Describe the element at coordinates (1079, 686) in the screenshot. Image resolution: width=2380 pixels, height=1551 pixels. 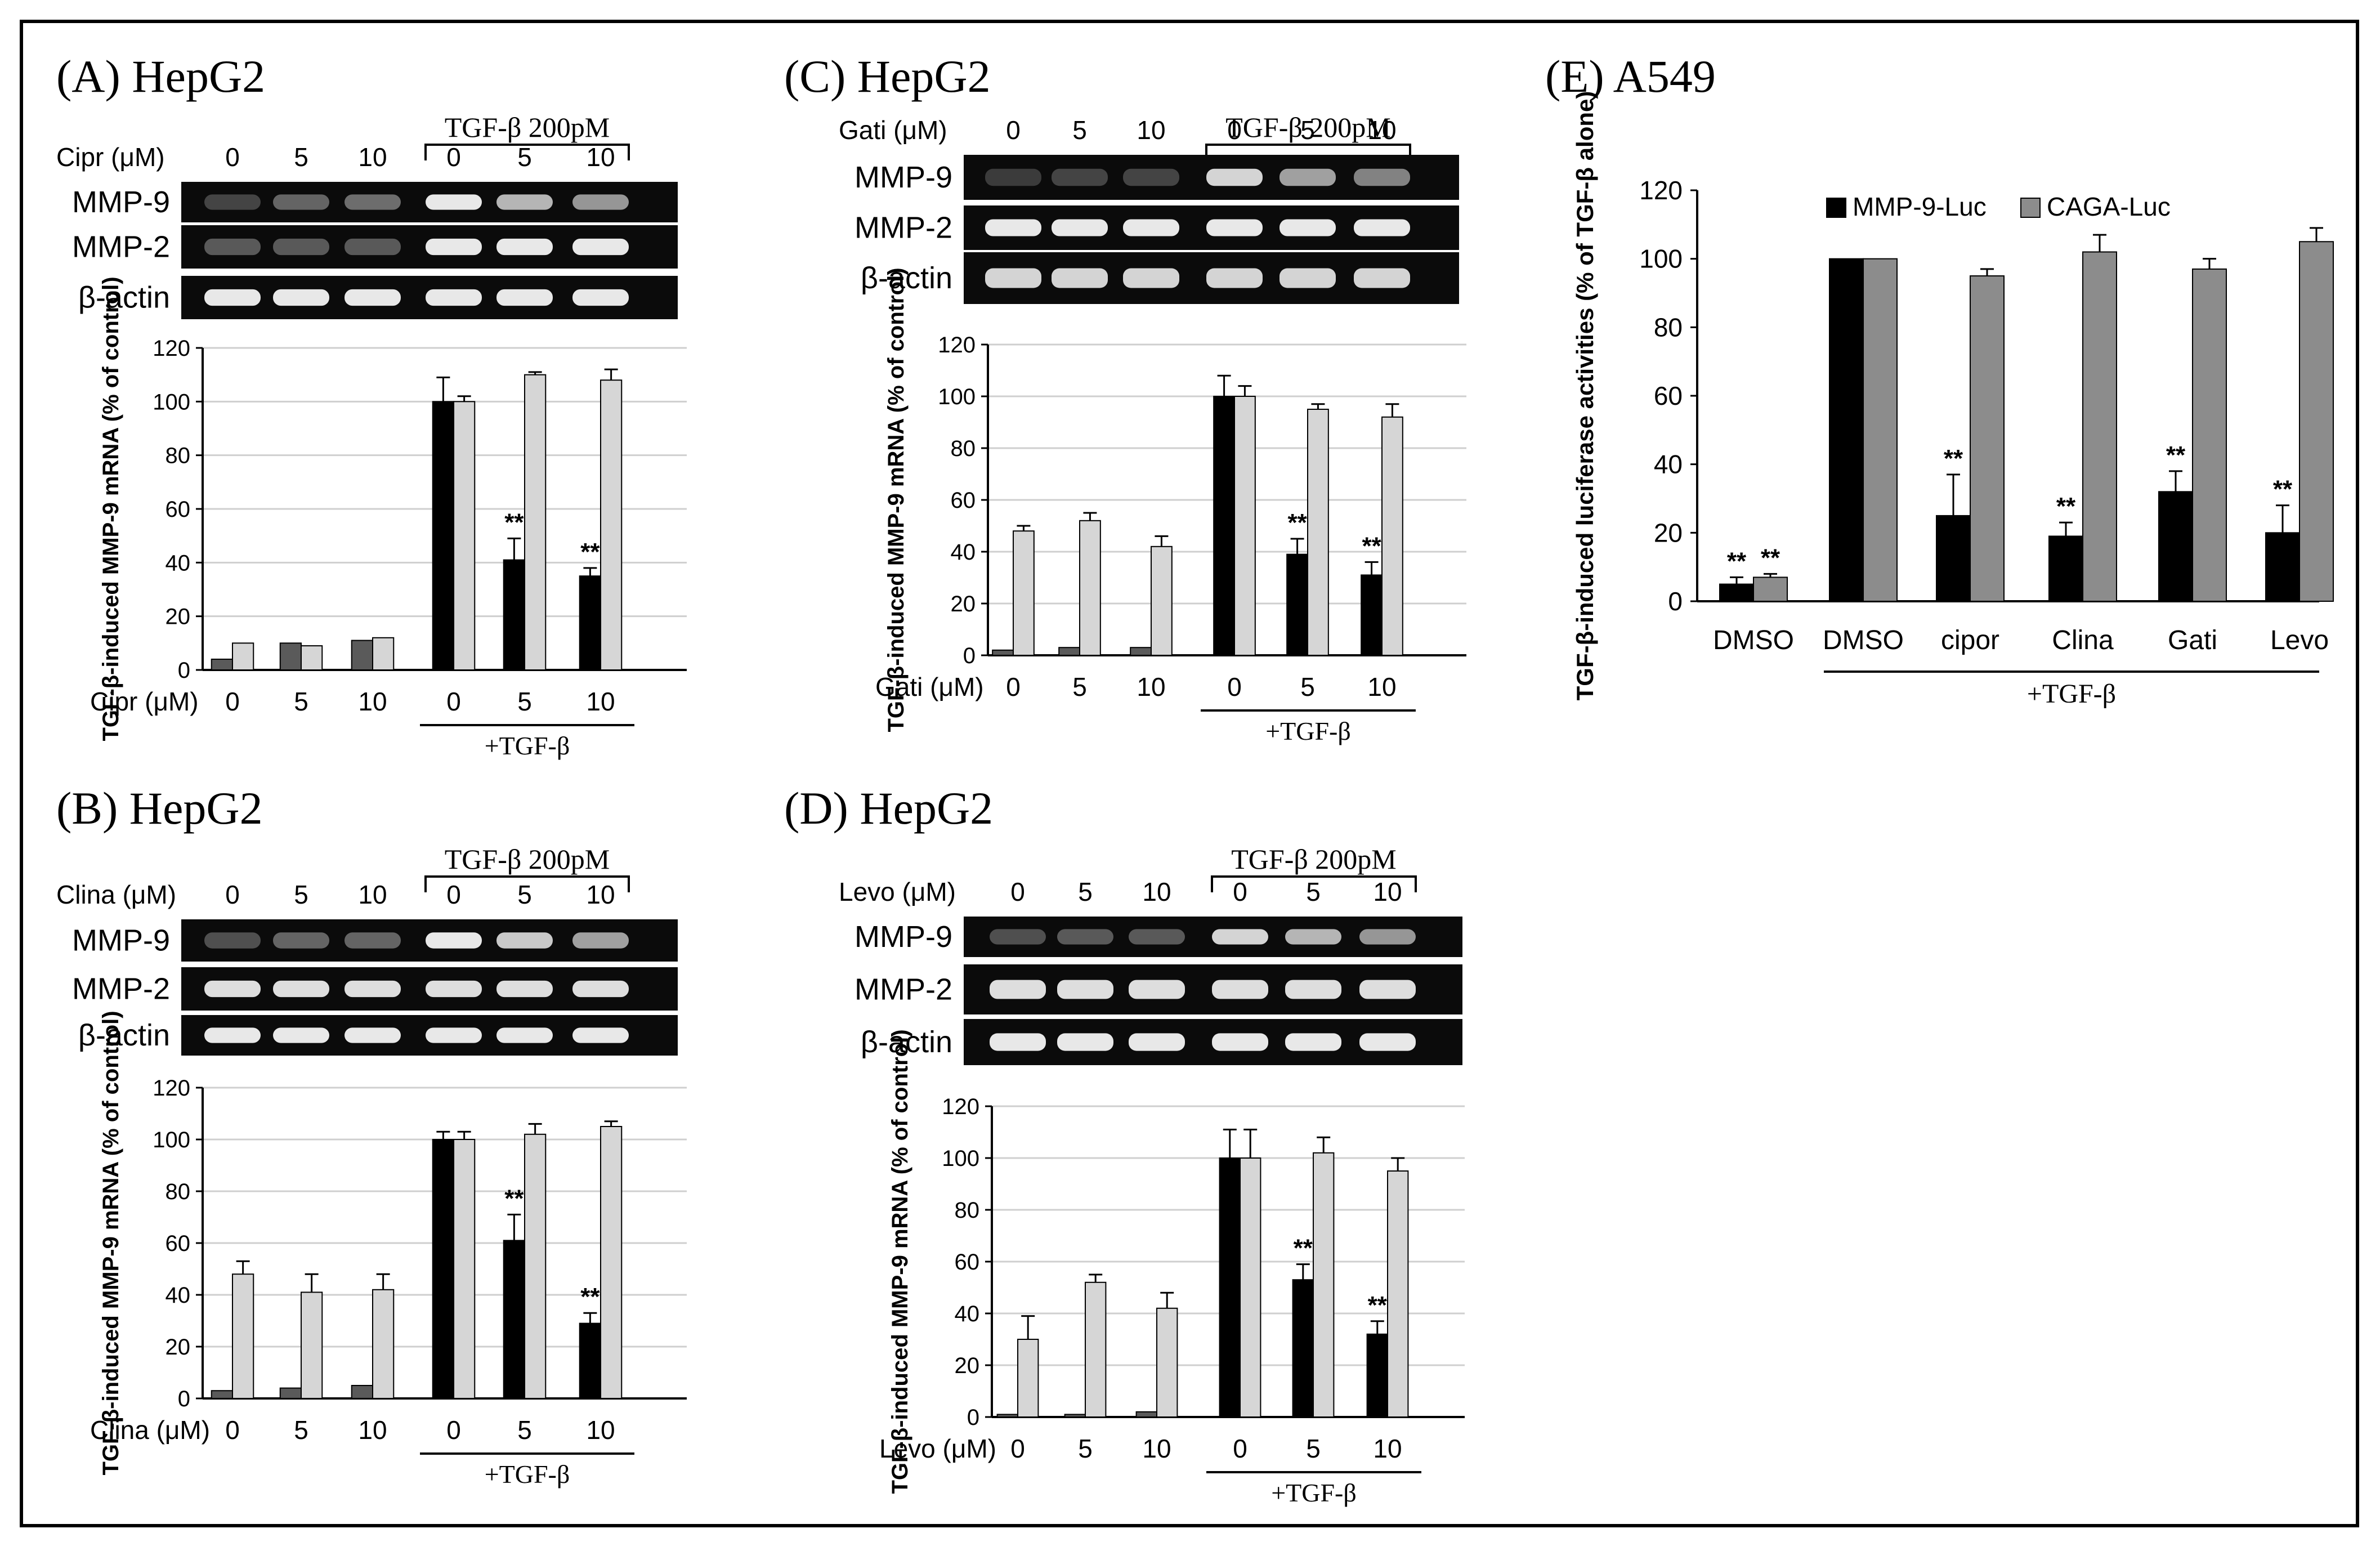
I see `x-tick-label: 5` at that location.